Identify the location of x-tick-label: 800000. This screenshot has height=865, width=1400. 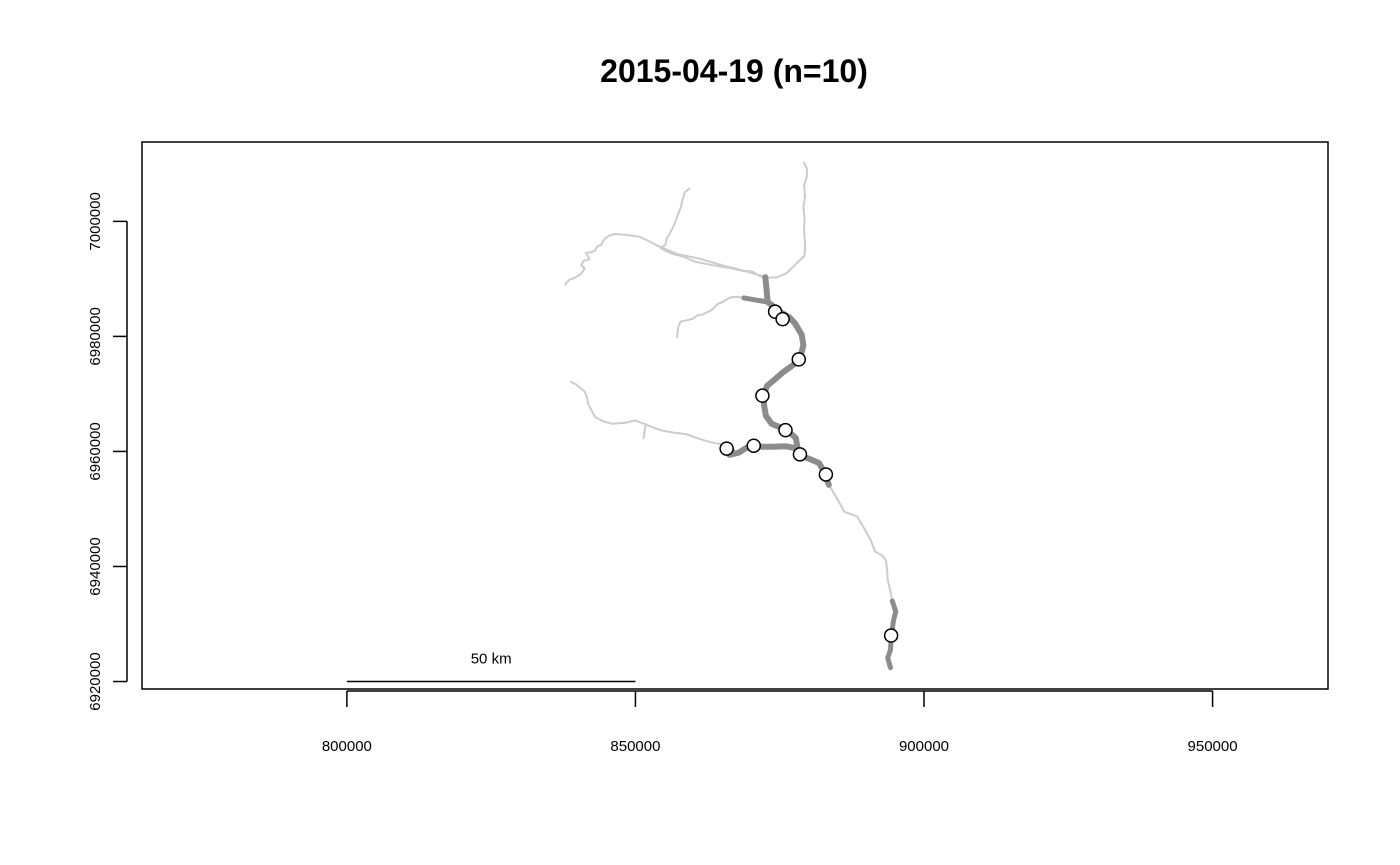
(347, 746).